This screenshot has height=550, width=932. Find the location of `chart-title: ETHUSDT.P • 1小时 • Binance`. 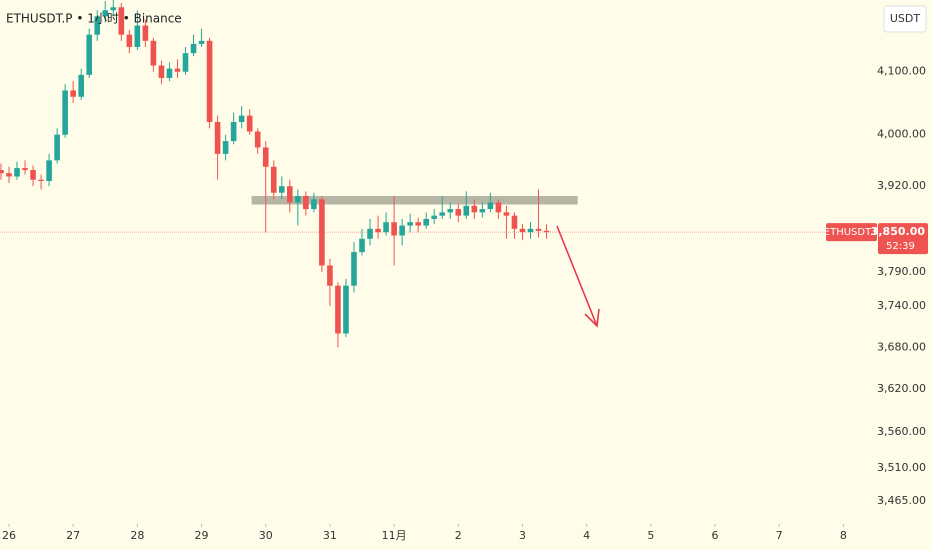

chart-title: ETHUSDT.P • 1小时 • Binance is located at coordinates (94, 19).